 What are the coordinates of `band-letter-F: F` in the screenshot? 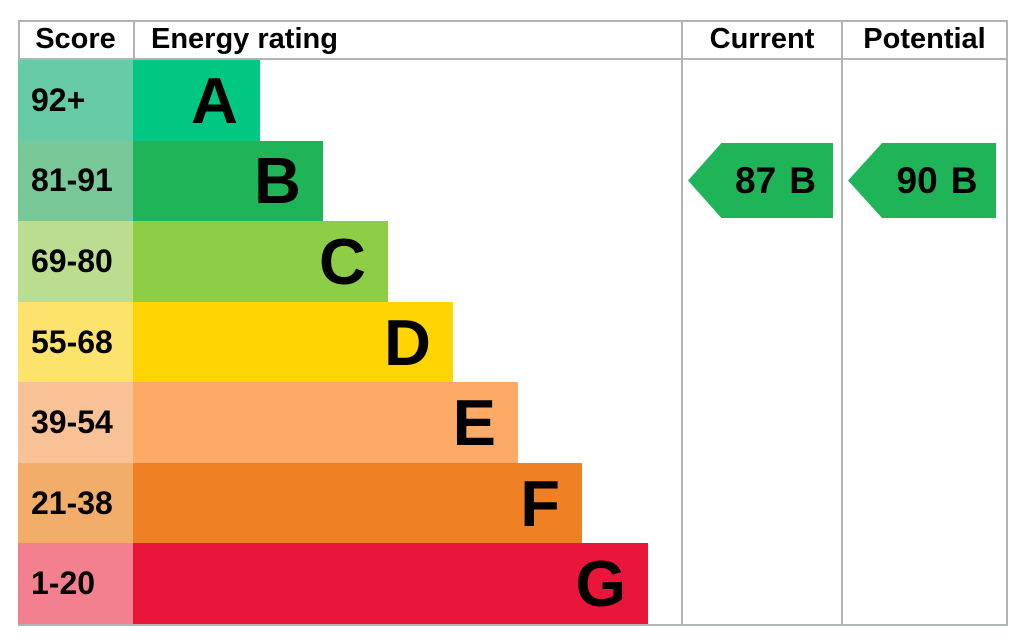 It's located at (540, 503).